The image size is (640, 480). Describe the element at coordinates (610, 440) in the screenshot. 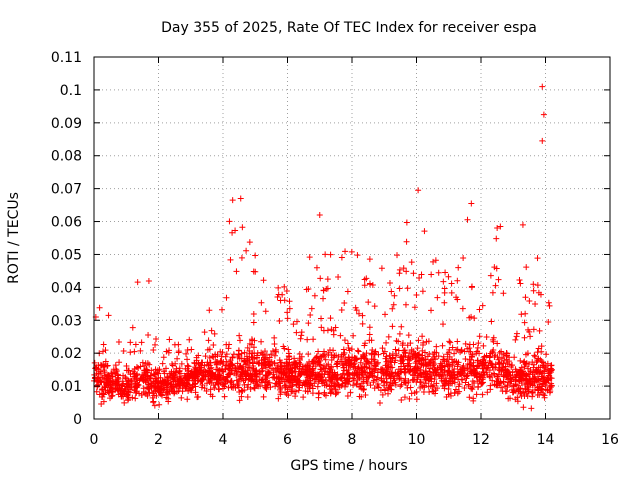

I see `x-tick-label: 16` at that location.